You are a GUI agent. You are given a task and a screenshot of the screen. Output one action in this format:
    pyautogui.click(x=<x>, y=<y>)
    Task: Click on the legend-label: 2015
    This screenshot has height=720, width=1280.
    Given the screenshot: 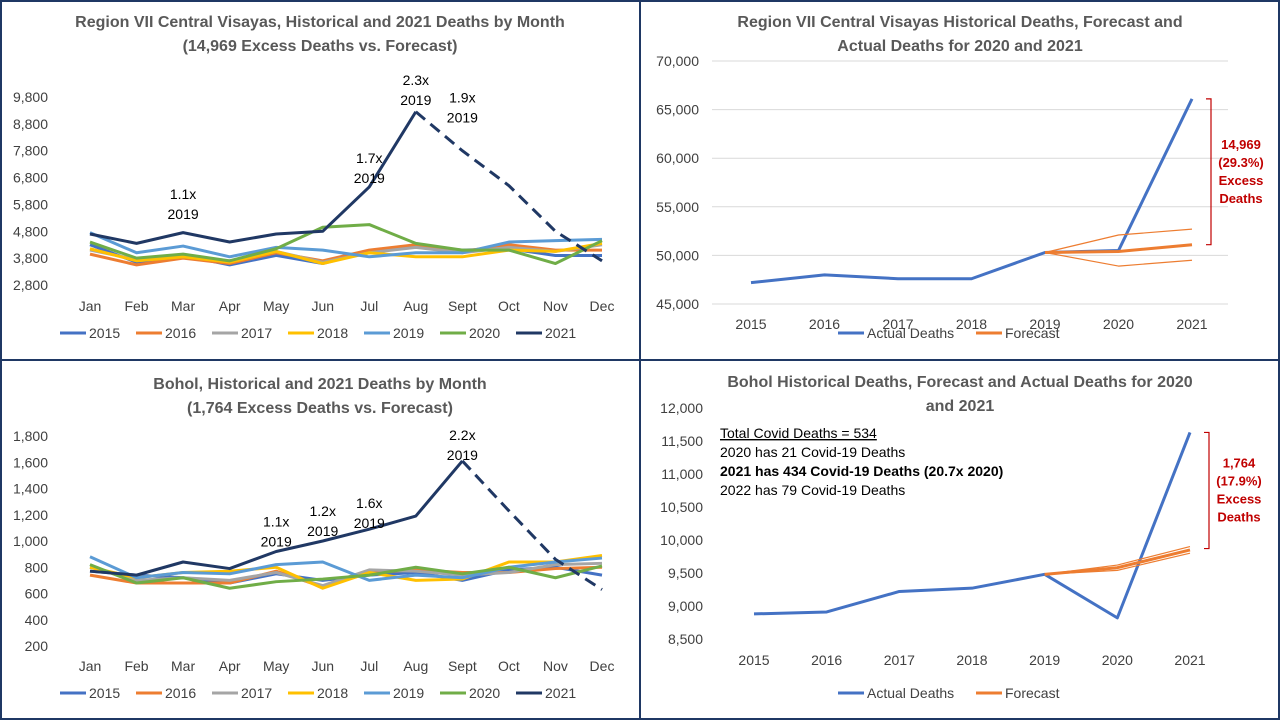 What is the action you would take?
    pyautogui.click(x=104, y=333)
    